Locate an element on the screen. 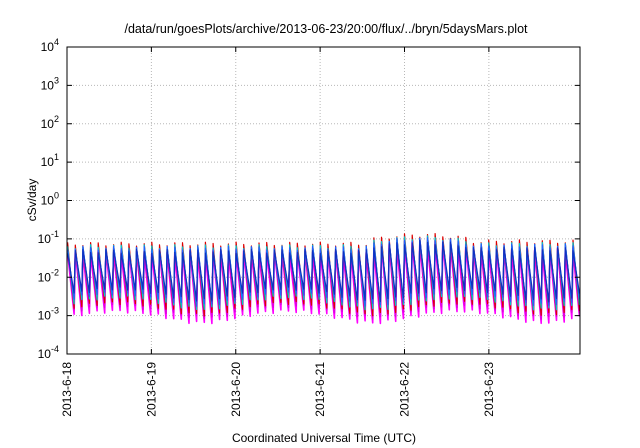 The image size is (640, 448). y-tick-label: 10⁻¹ is located at coordinates (48, 237).